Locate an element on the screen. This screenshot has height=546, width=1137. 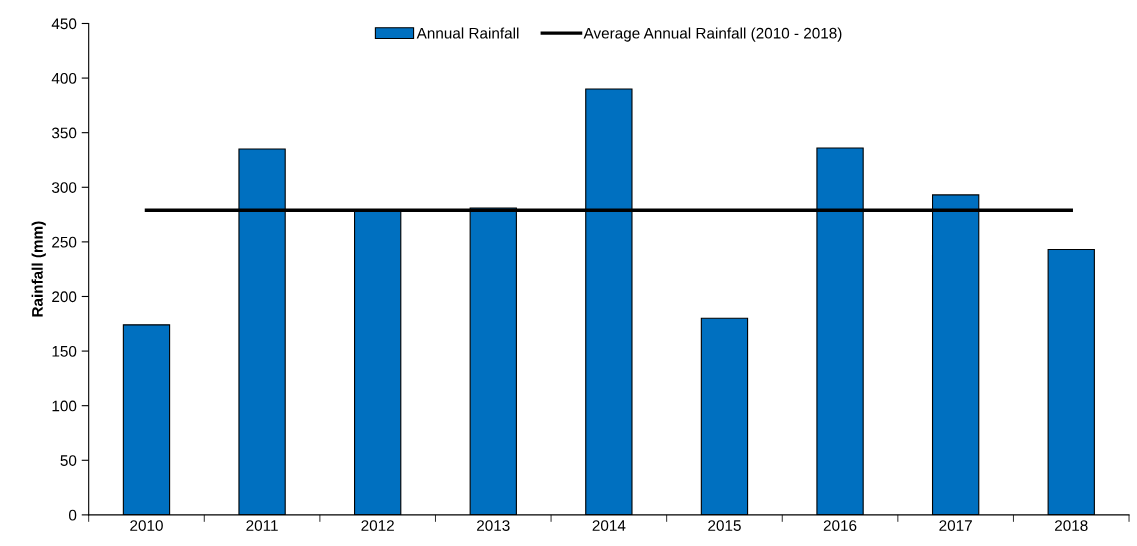
x-tick-label: 2015 is located at coordinates (724, 525).